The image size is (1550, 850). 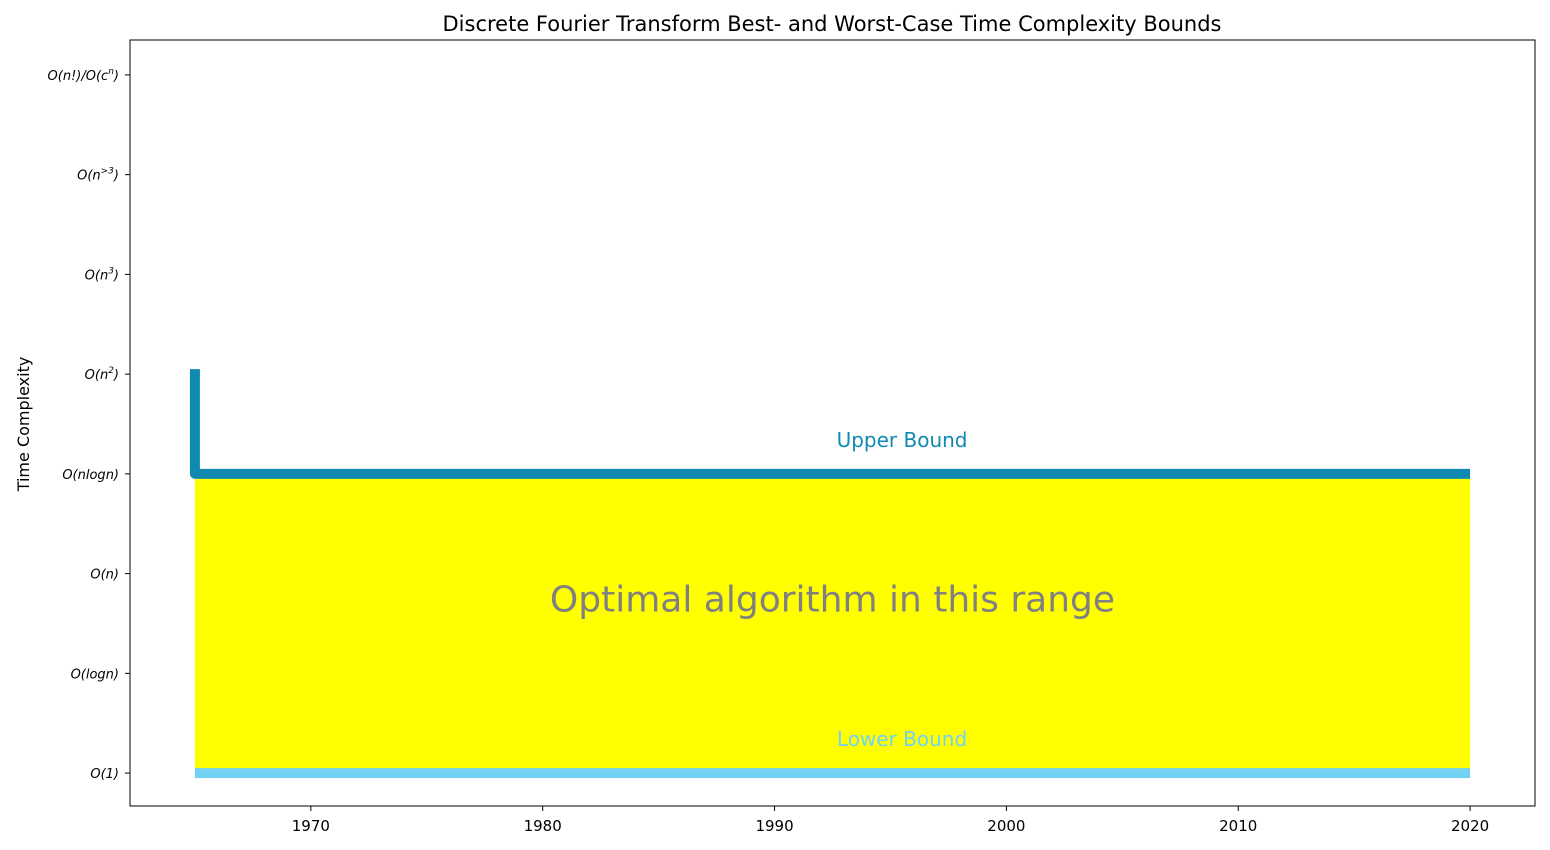 I want to click on upper-bound-line, so click(x=830, y=424).